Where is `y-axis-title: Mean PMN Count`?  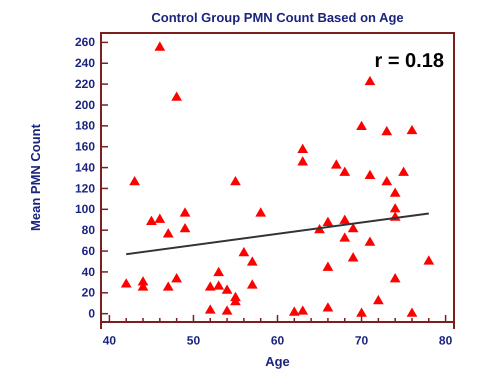 y-axis-title: Mean PMN Count is located at coordinates (35, 177).